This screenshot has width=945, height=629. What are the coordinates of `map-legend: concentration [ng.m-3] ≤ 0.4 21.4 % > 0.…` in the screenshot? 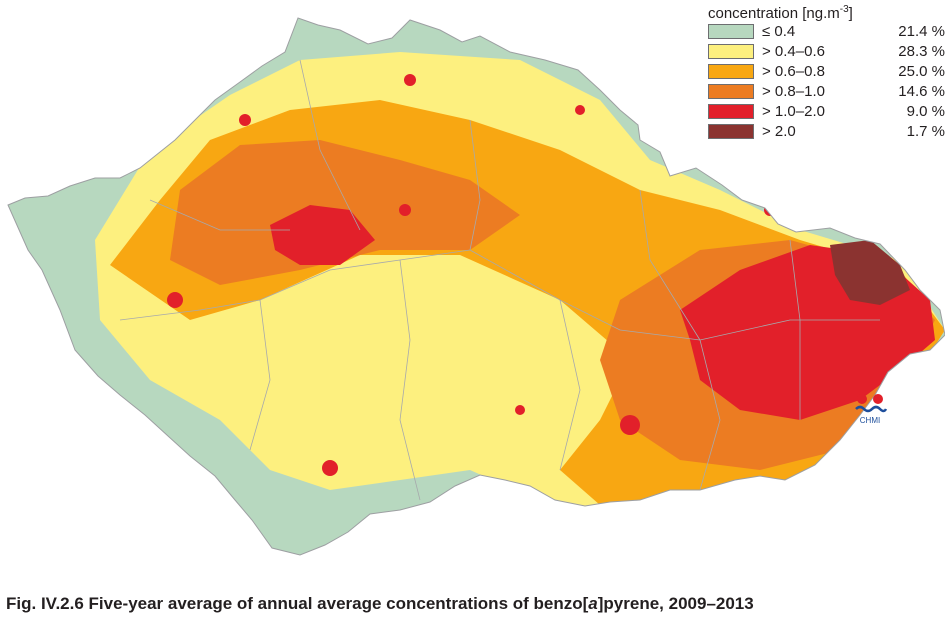 It's located at (826, 71).